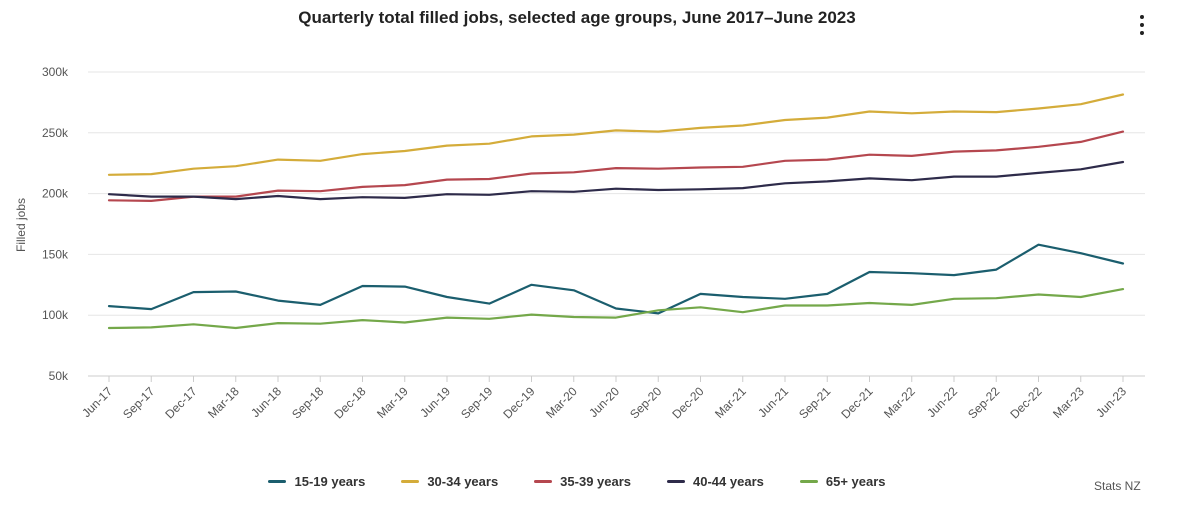 This screenshot has width=1199, height=521. I want to click on y-tick-label: 300k, so click(55, 72).